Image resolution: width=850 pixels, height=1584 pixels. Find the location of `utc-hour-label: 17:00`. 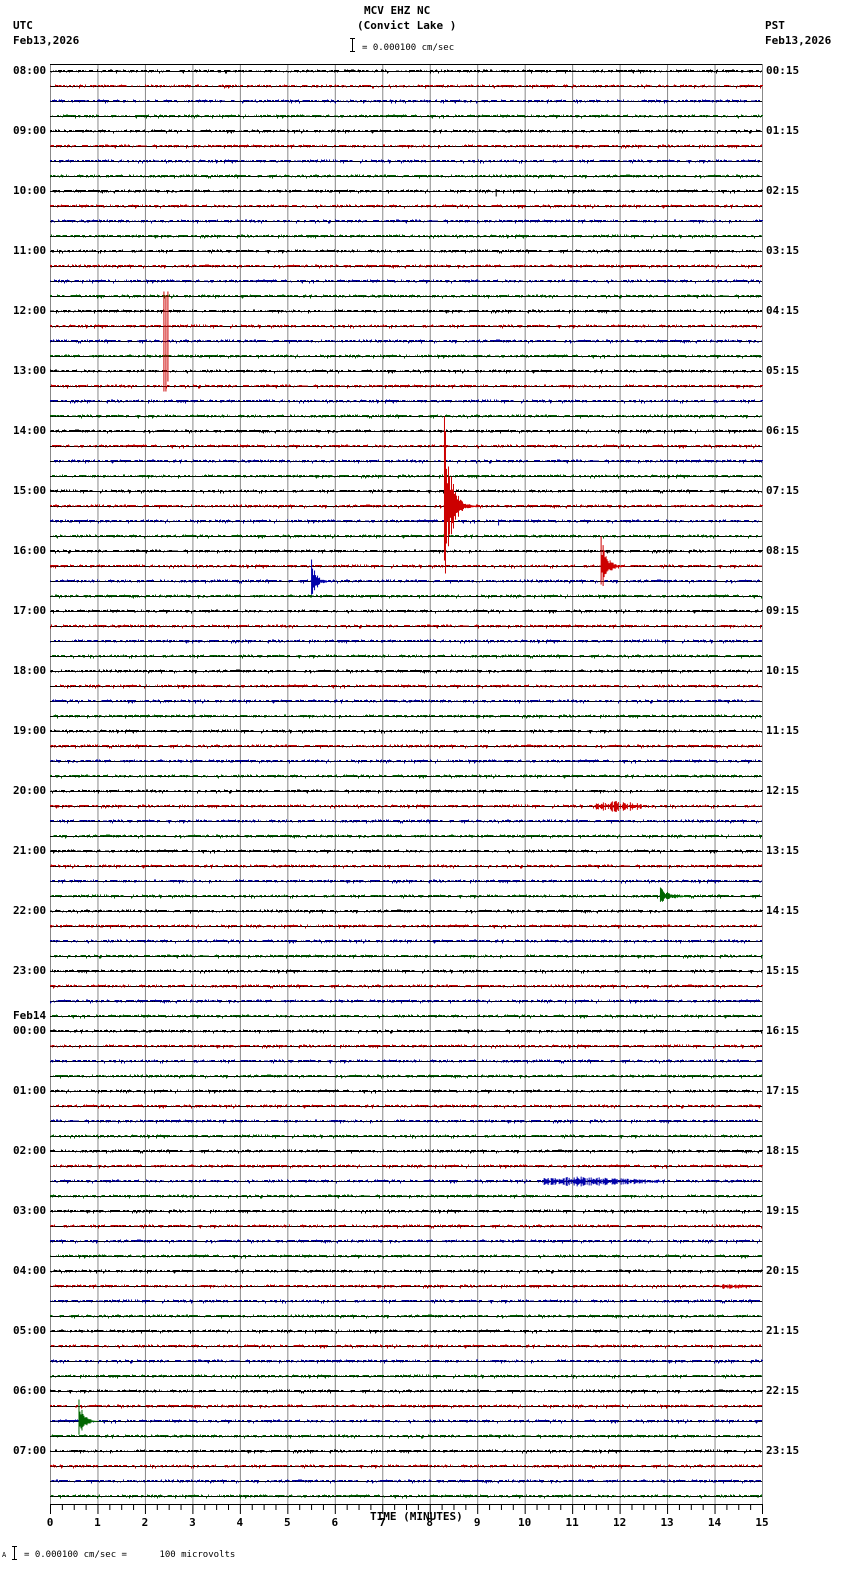

utc-hour-label: 17:00 is located at coordinates (30, 610).